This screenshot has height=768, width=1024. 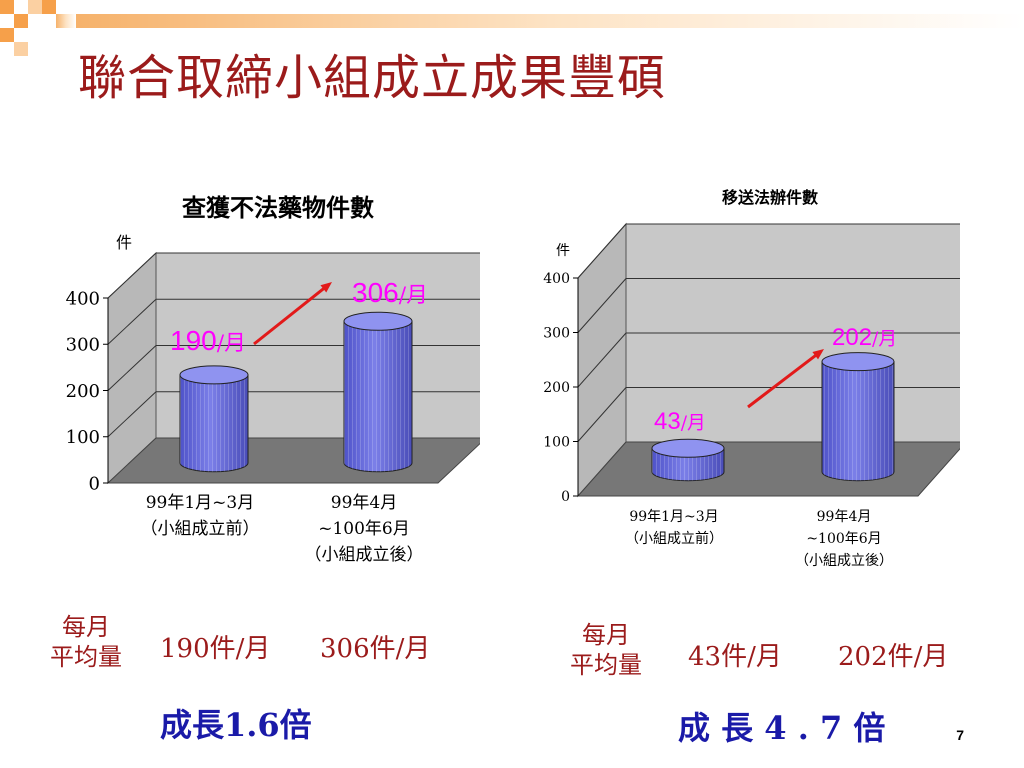 I want to click on growth-right: 成 長 4 . 7 倍, so click(x=782, y=728).